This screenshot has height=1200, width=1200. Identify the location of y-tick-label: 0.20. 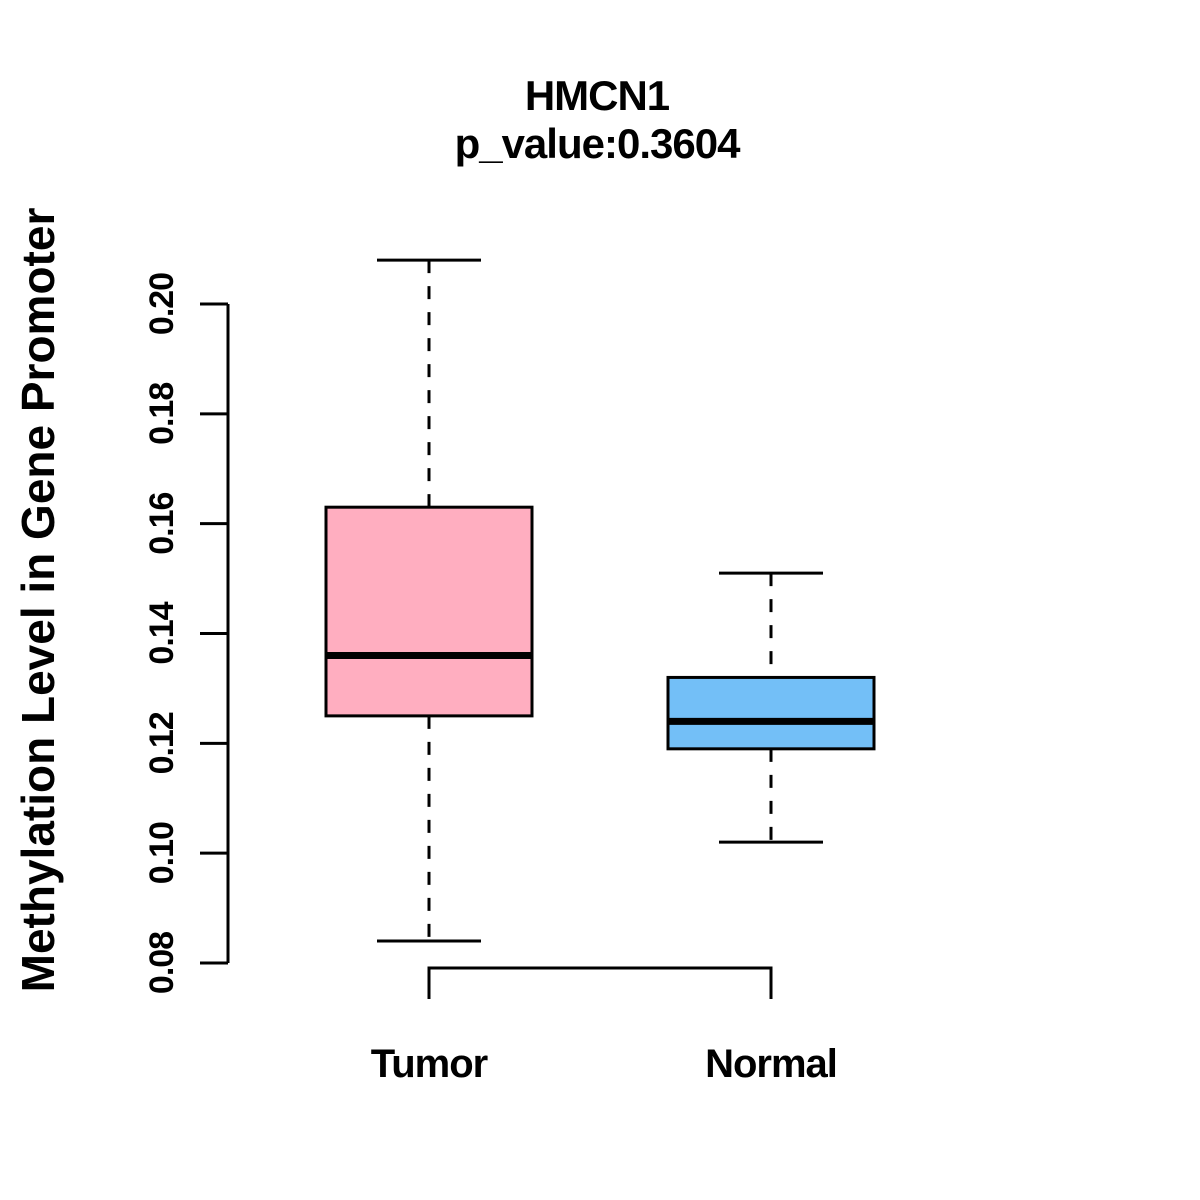
(162, 304).